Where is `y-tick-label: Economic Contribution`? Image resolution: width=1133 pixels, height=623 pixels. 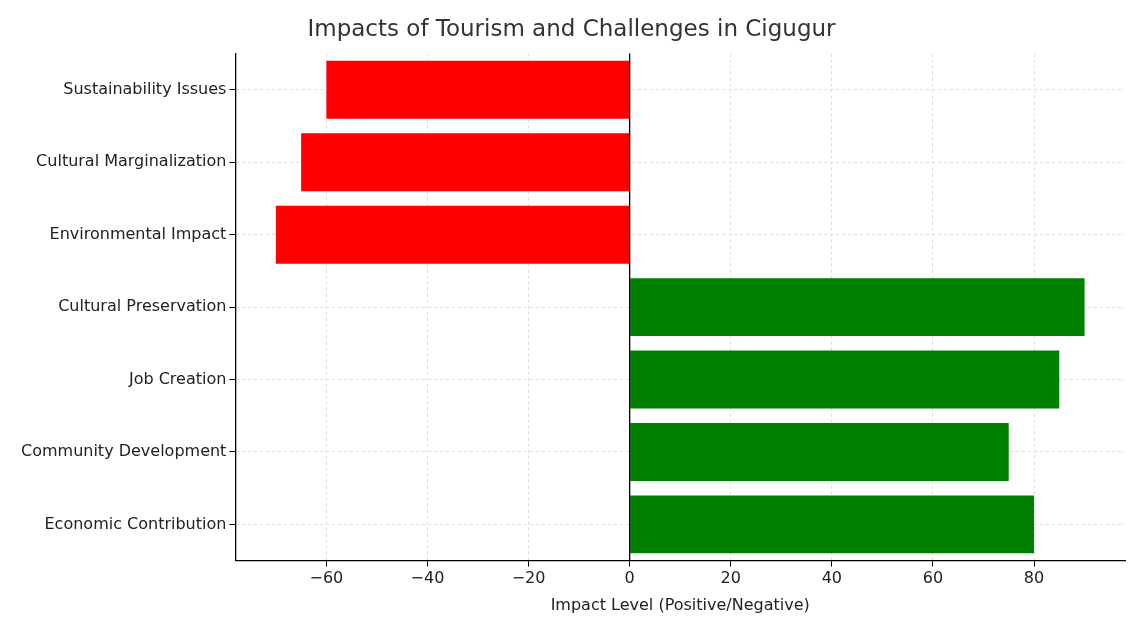 y-tick-label: Economic Contribution is located at coordinates (135, 523).